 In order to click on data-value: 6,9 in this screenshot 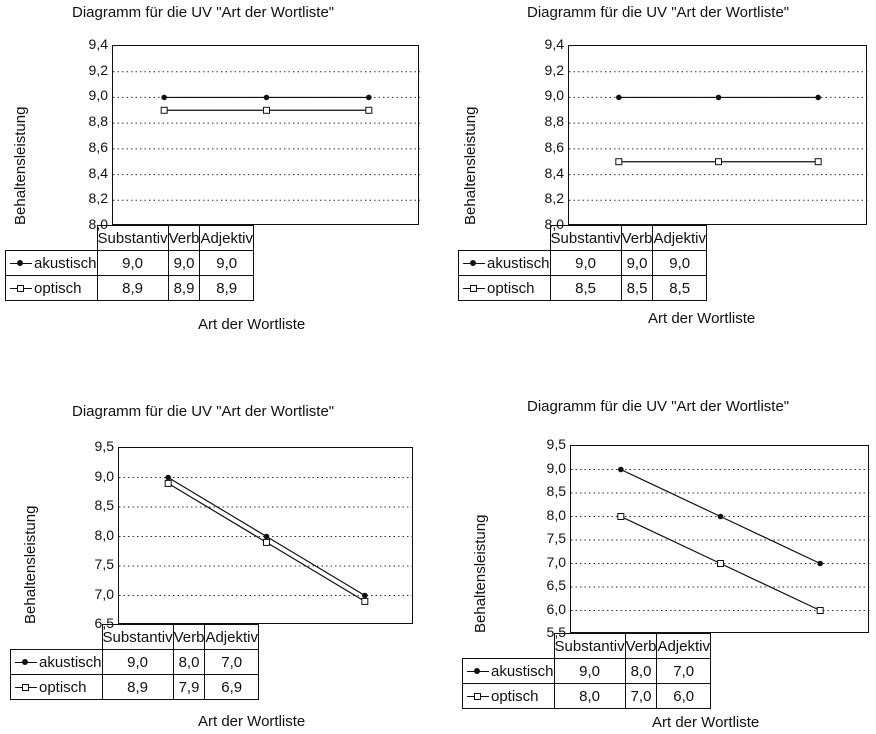, I will do `click(231, 687)`.